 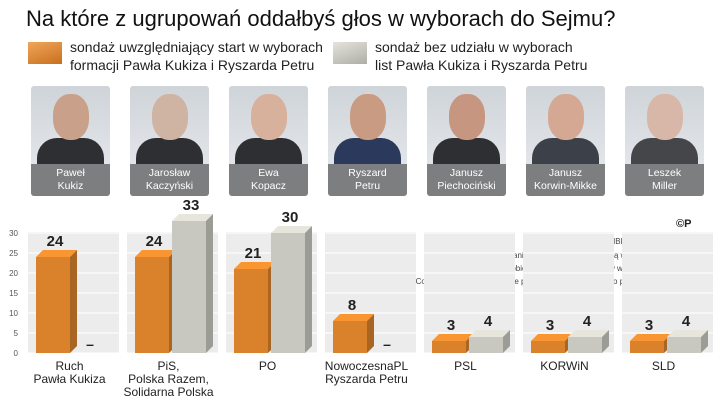 What do you see at coordinates (664, 366) in the screenshot?
I see `category-label: SLD` at bounding box center [664, 366].